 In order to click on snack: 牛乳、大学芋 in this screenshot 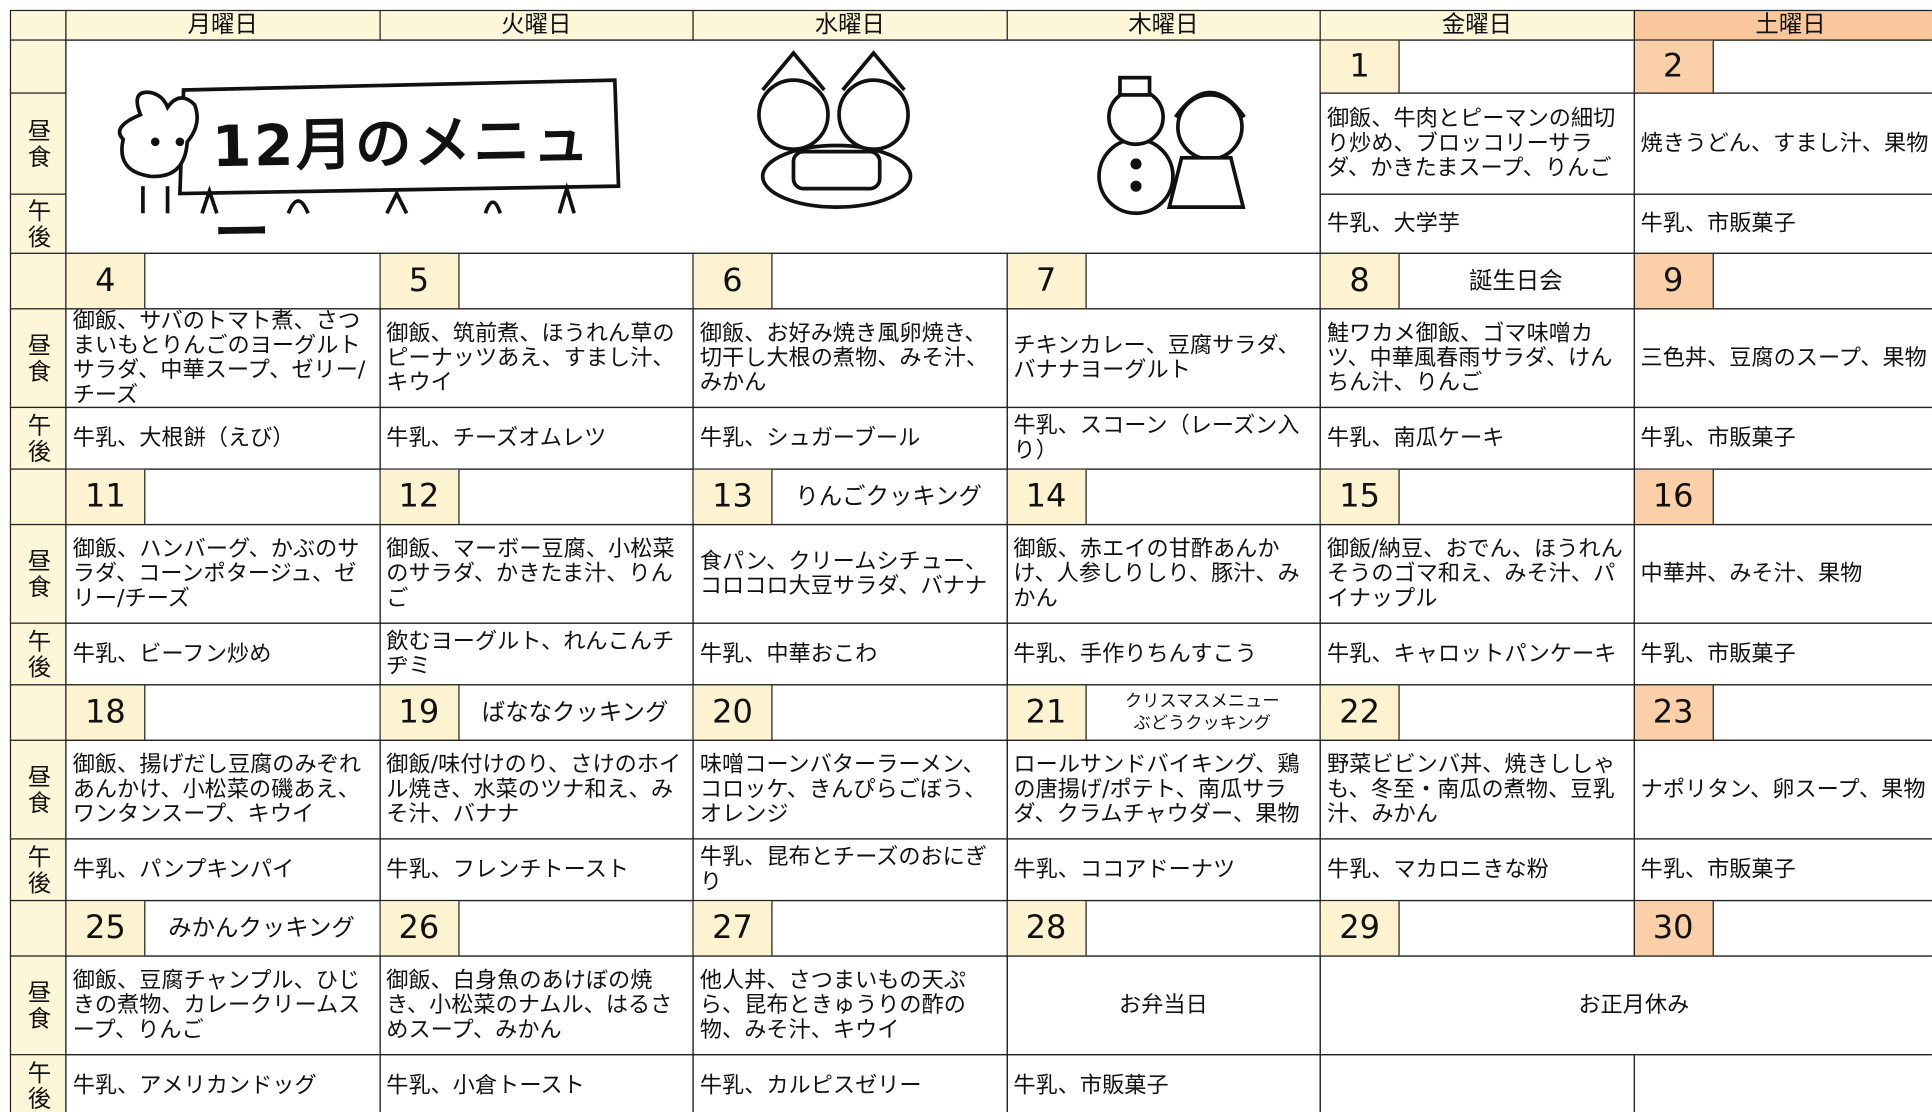, I will do `click(1477, 223)`.